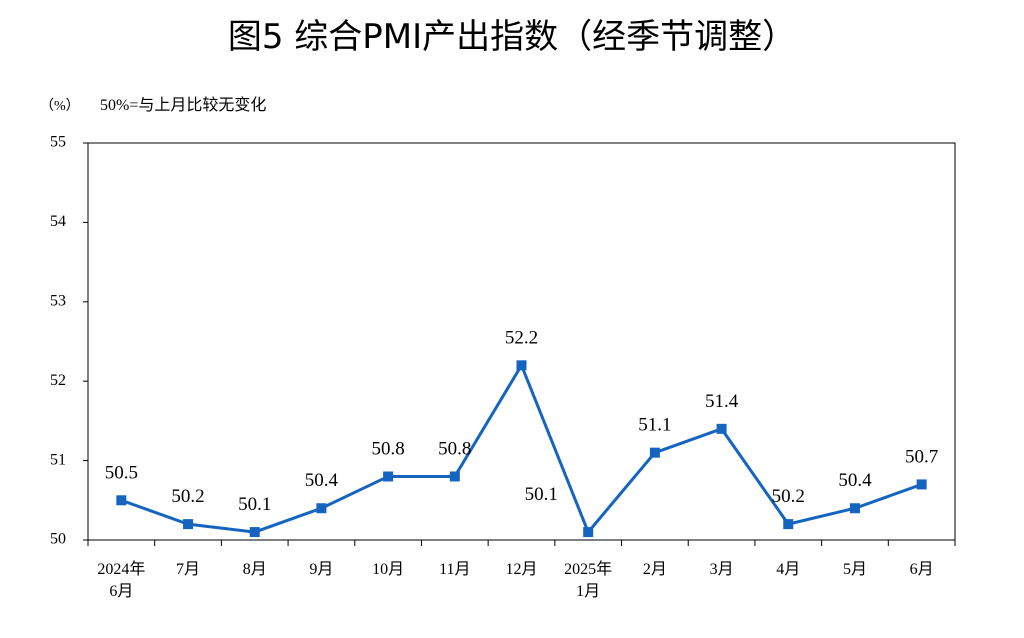 The width and height of the screenshot is (1024, 638). Describe the element at coordinates (922, 569) in the screenshot. I see `x-tick-label: 6月` at that location.